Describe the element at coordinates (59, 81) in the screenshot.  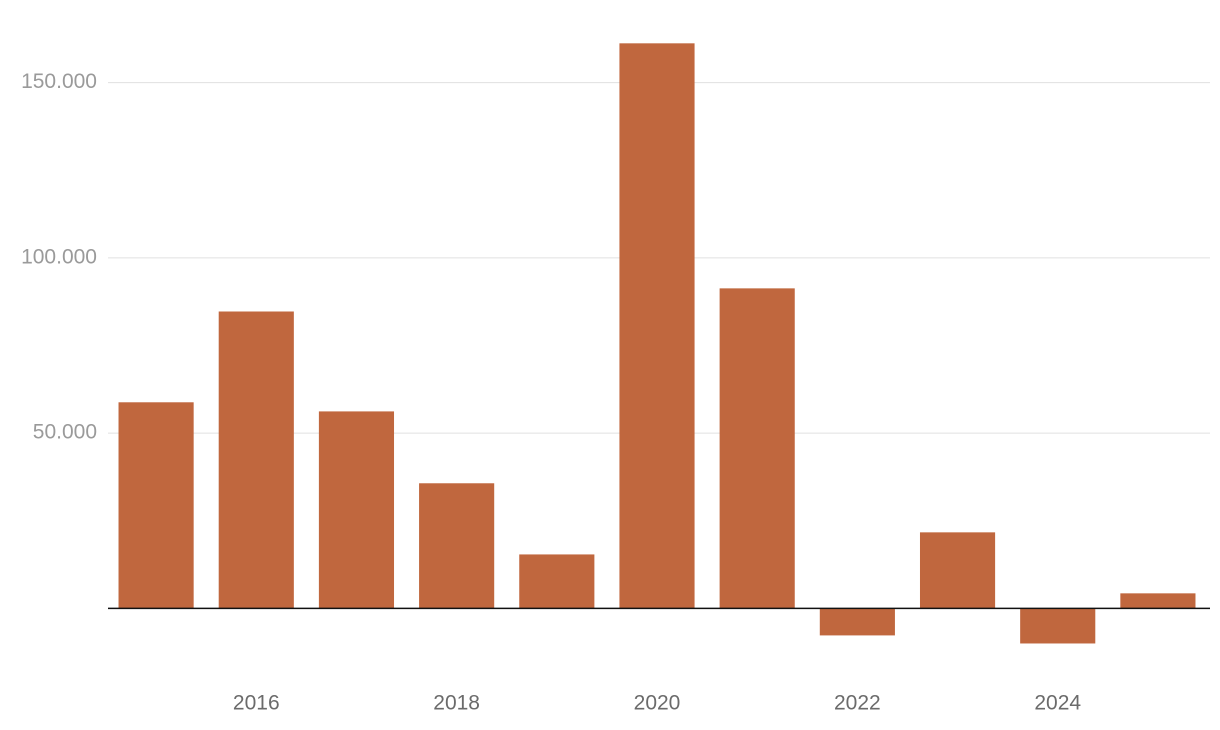
I see `y-tick-label: 150.000` at that location.